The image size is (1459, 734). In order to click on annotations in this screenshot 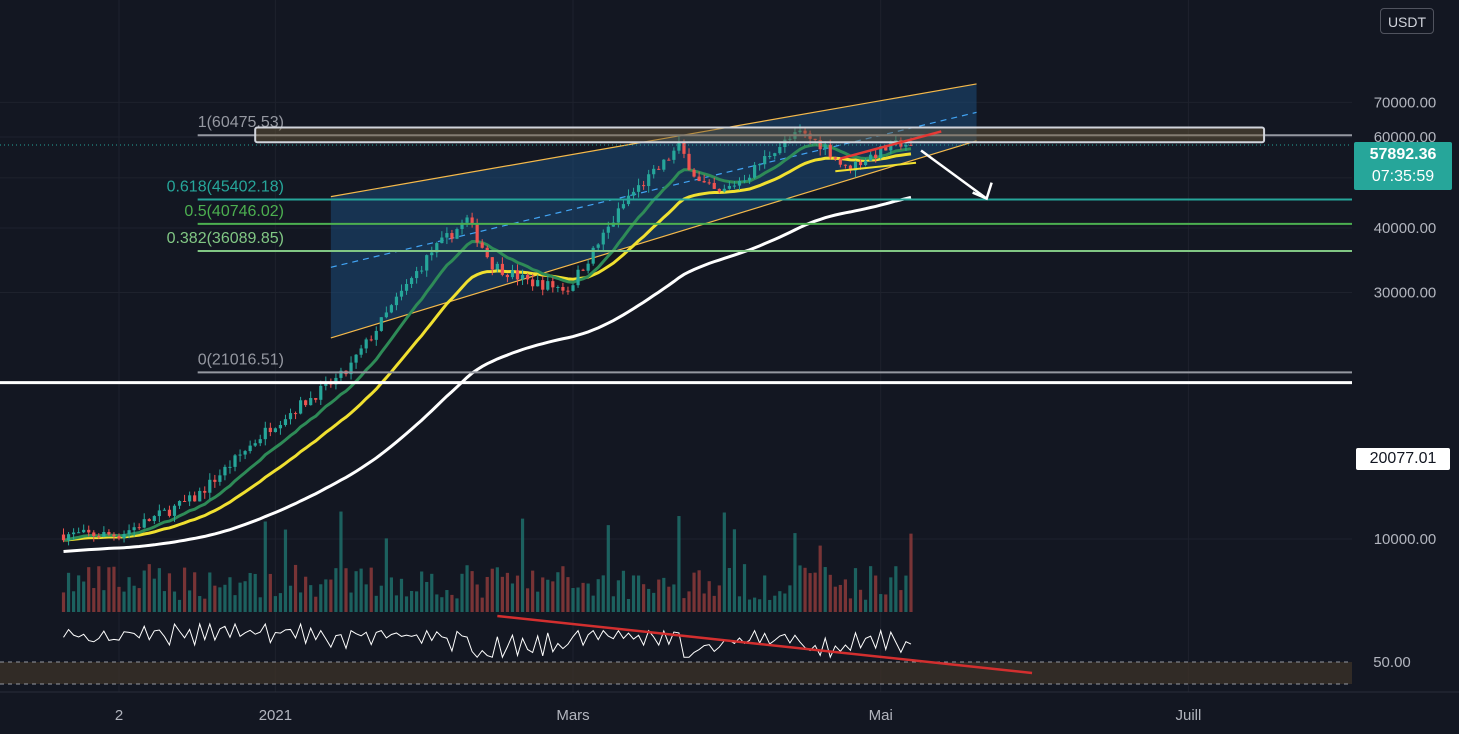, I will do `click(914, 165)`.